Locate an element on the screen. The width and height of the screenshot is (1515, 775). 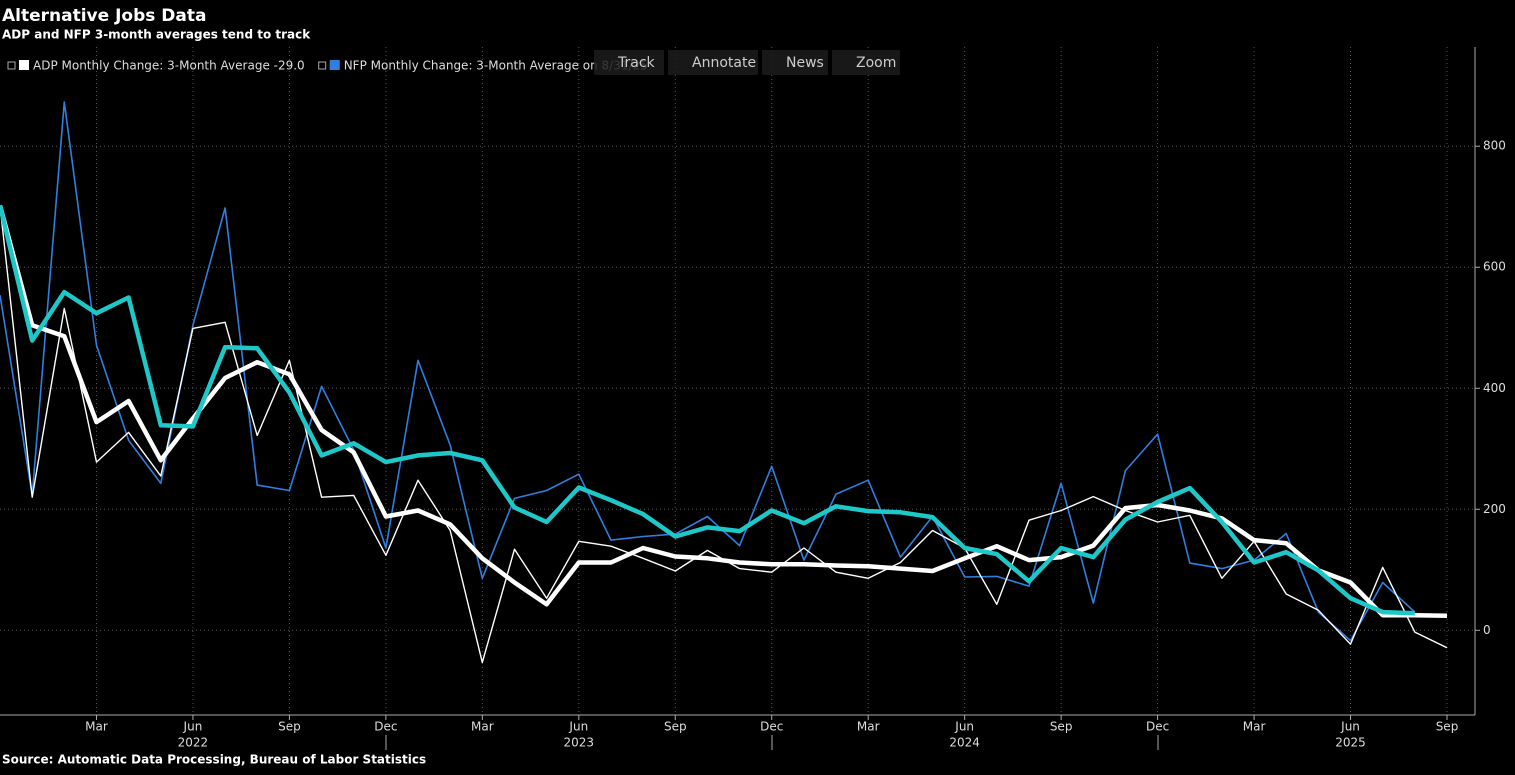
year-label: 2024 is located at coordinates (964, 743).